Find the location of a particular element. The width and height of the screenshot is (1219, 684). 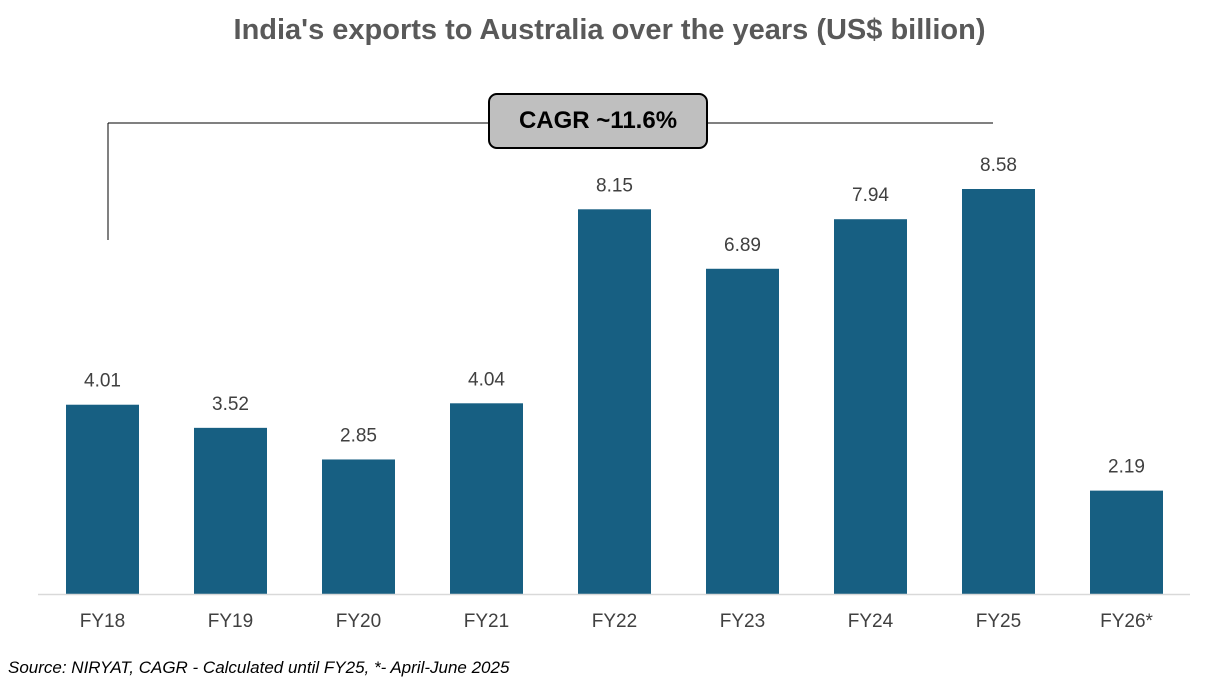

x-tick-label: FY26* is located at coordinates (1126, 621).